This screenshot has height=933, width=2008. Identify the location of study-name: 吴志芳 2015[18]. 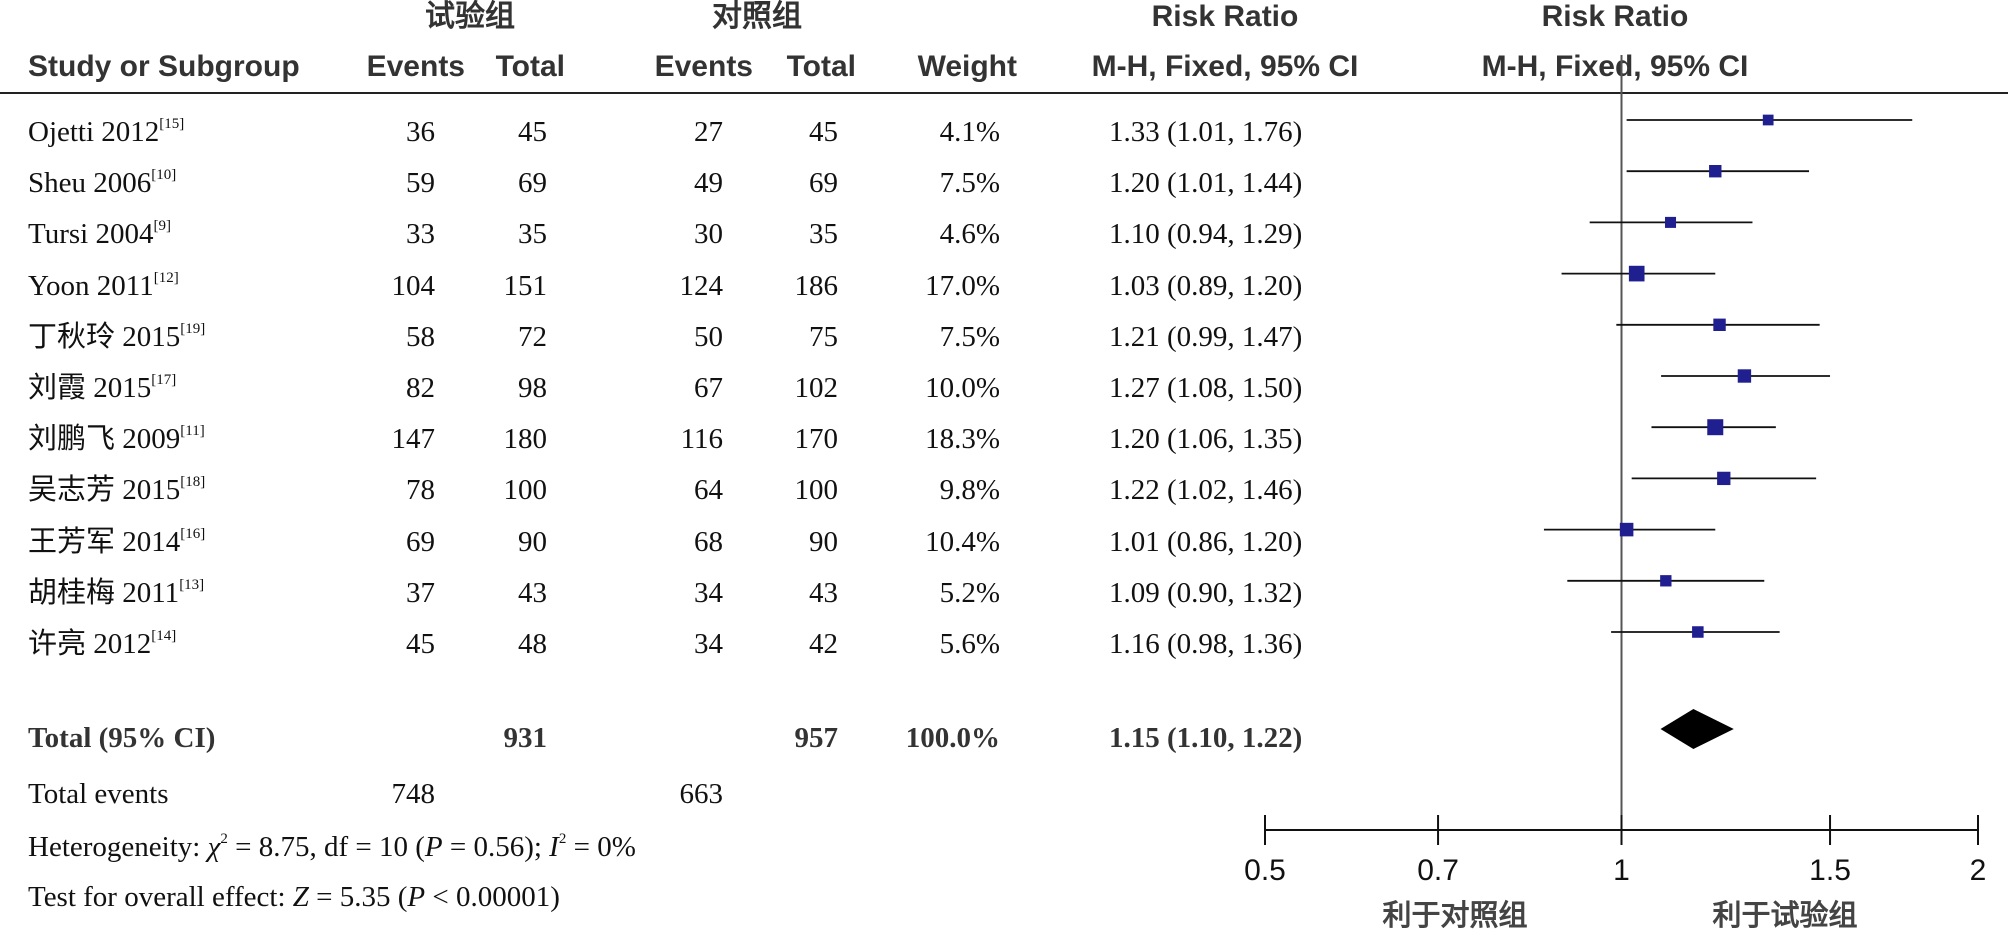
(178, 492).